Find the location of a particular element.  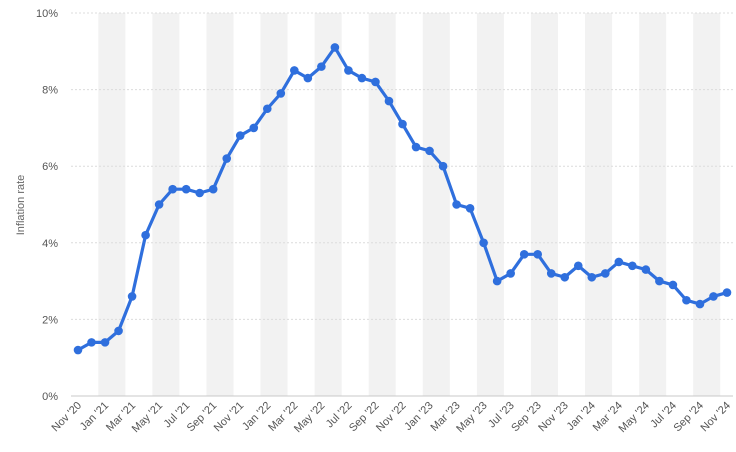

y-tick-label: 2% is located at coordinates (50, 320).